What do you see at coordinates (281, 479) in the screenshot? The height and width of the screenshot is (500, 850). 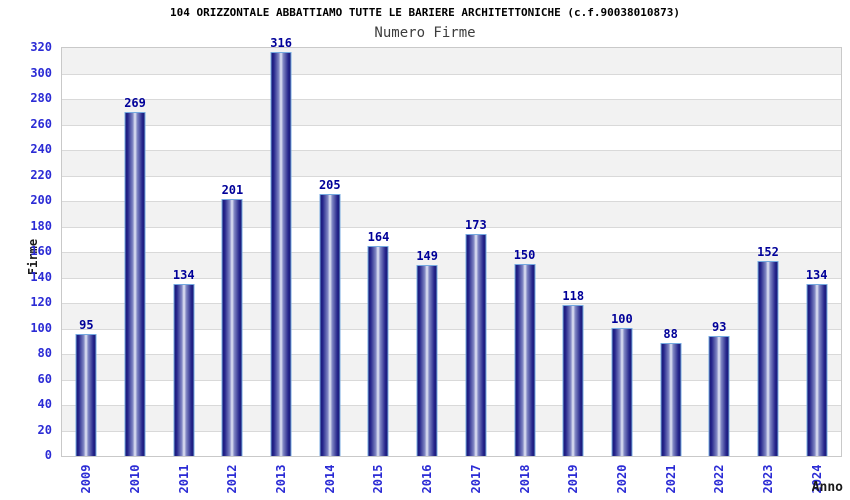 I see `x-tick-label: 2013` at bounding box center [281, 479].